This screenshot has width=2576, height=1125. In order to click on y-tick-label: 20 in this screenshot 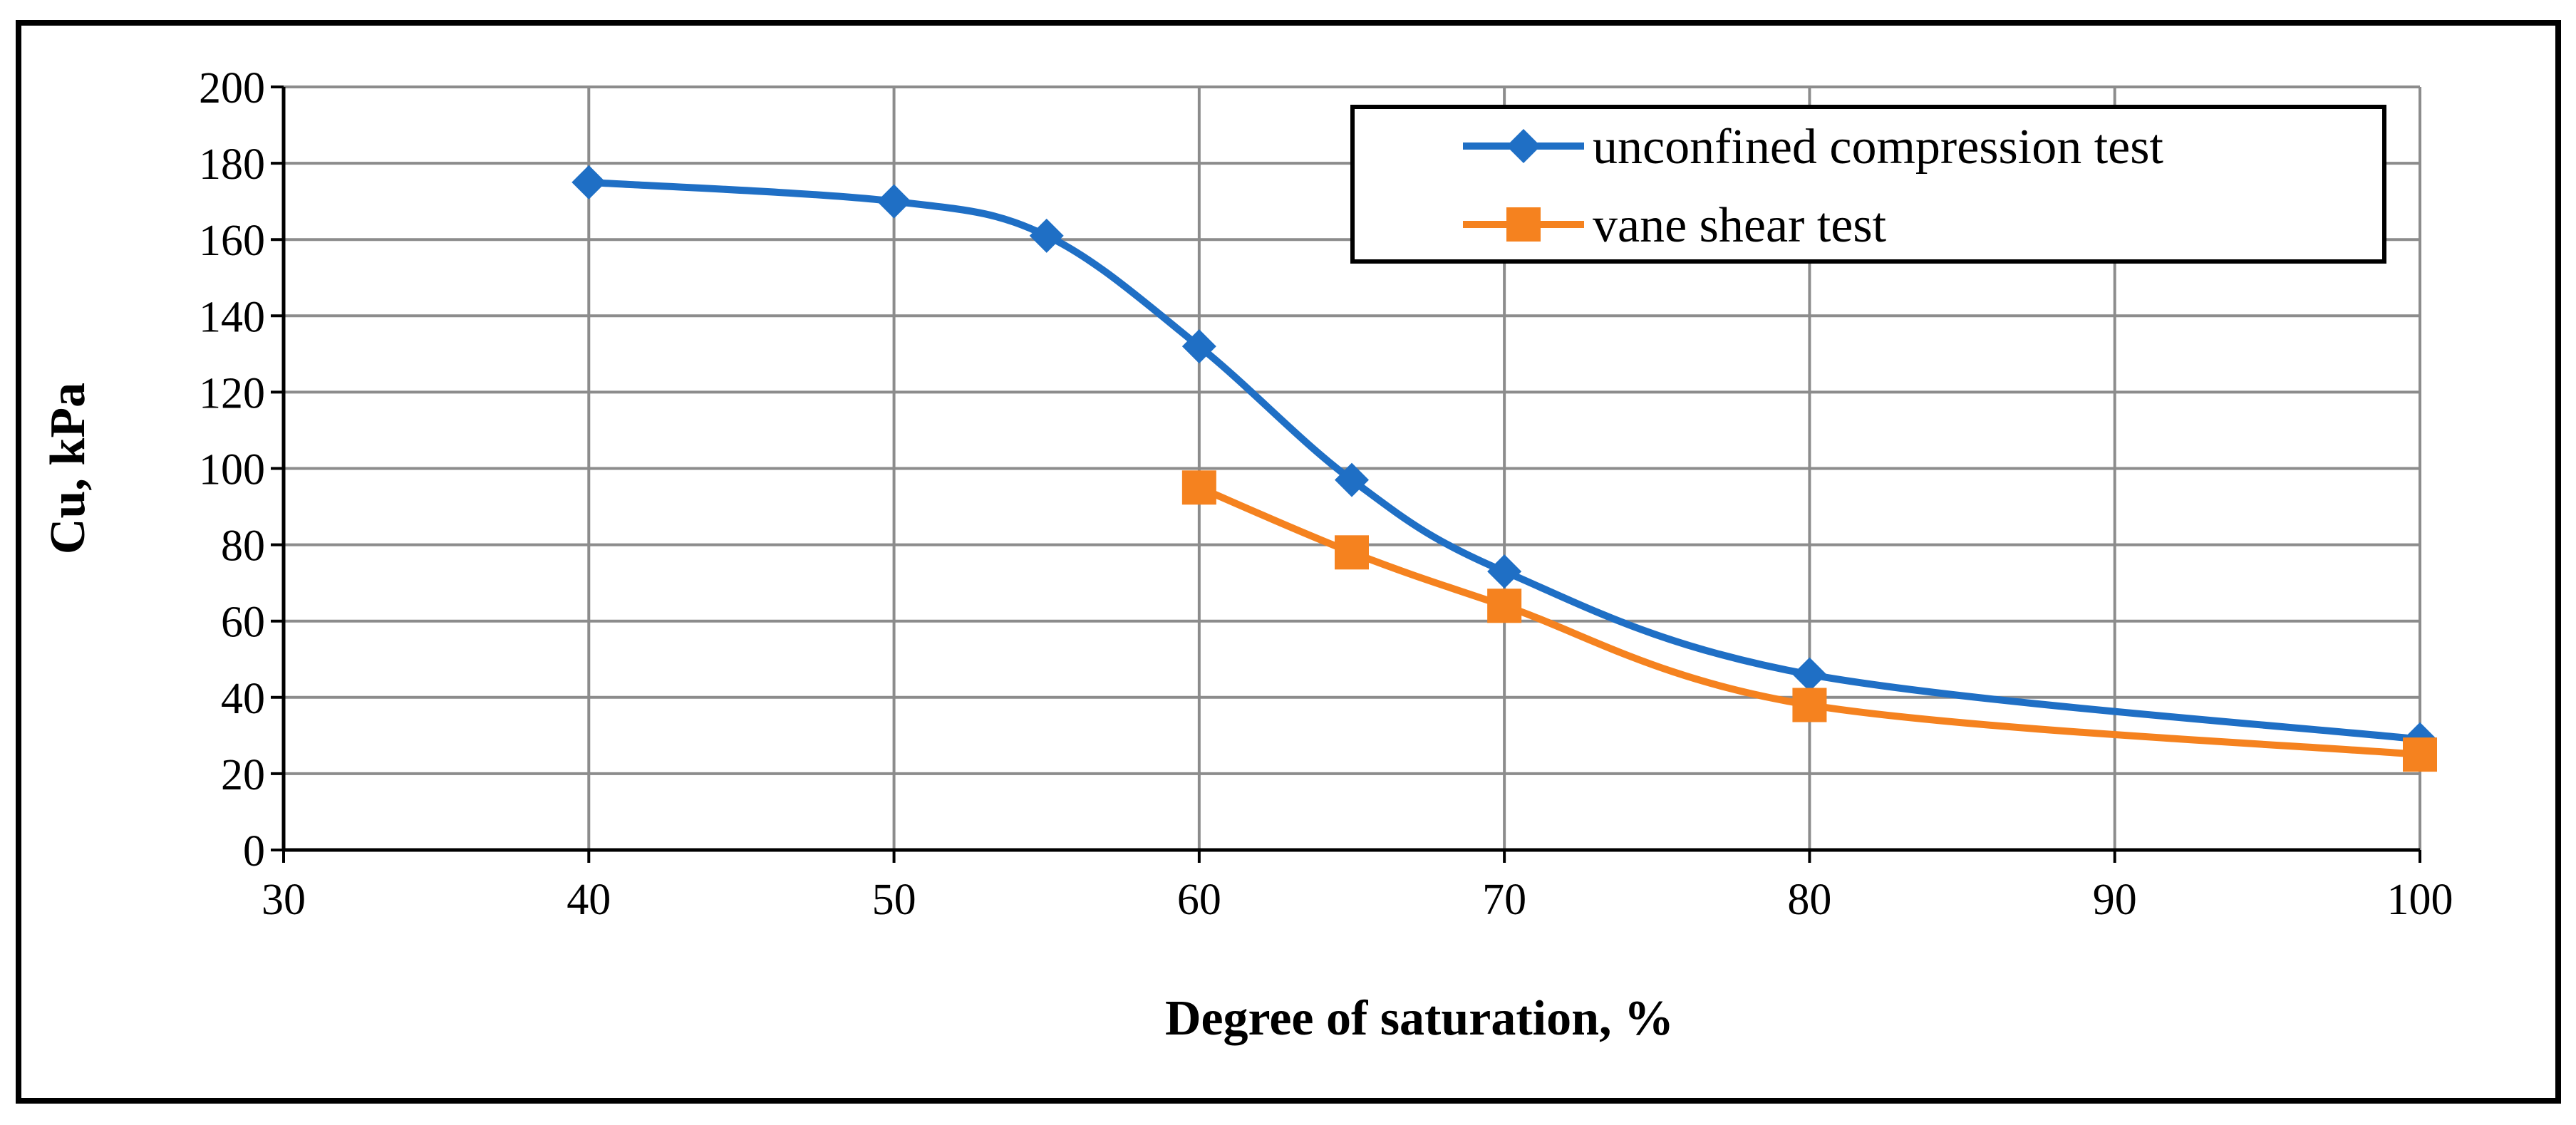, I will do `click(243, 775)`.